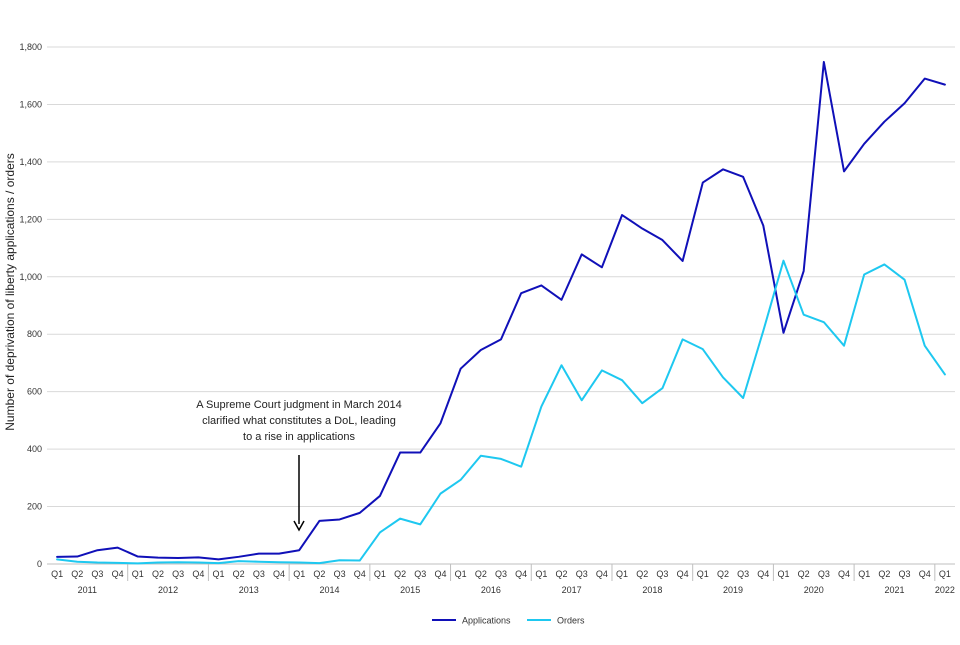  What do you see at coordinates (34, 507) in the screenshot?
I see `y-tick-label: 200` at bounding box center [34, 507].